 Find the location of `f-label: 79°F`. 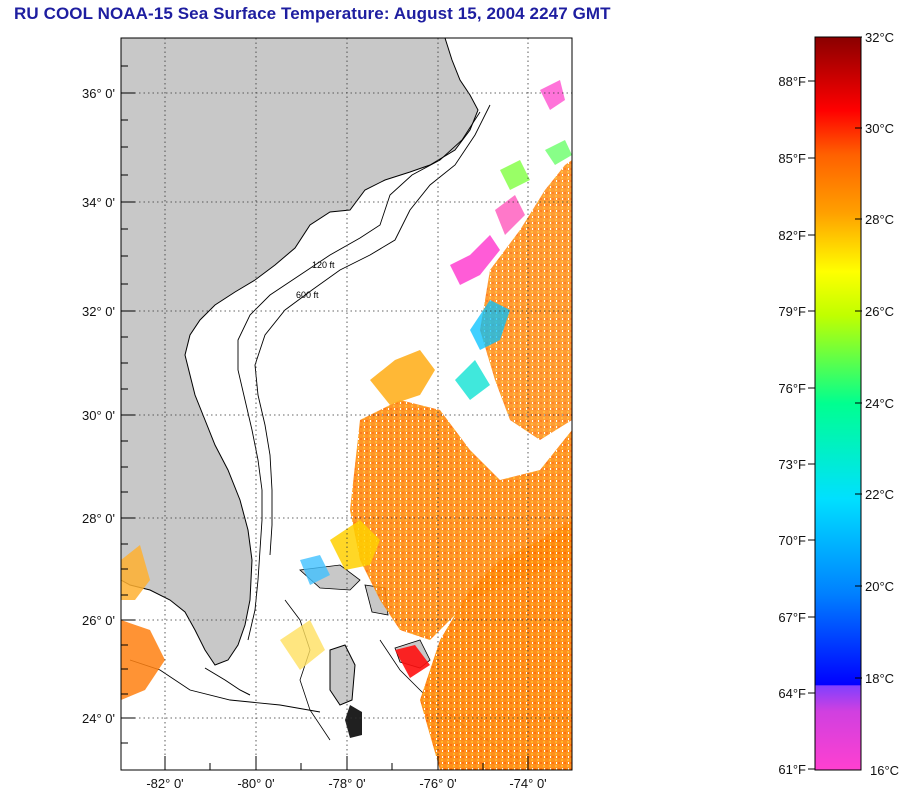

f-label: 79°F is located at coordinates (792, 311).